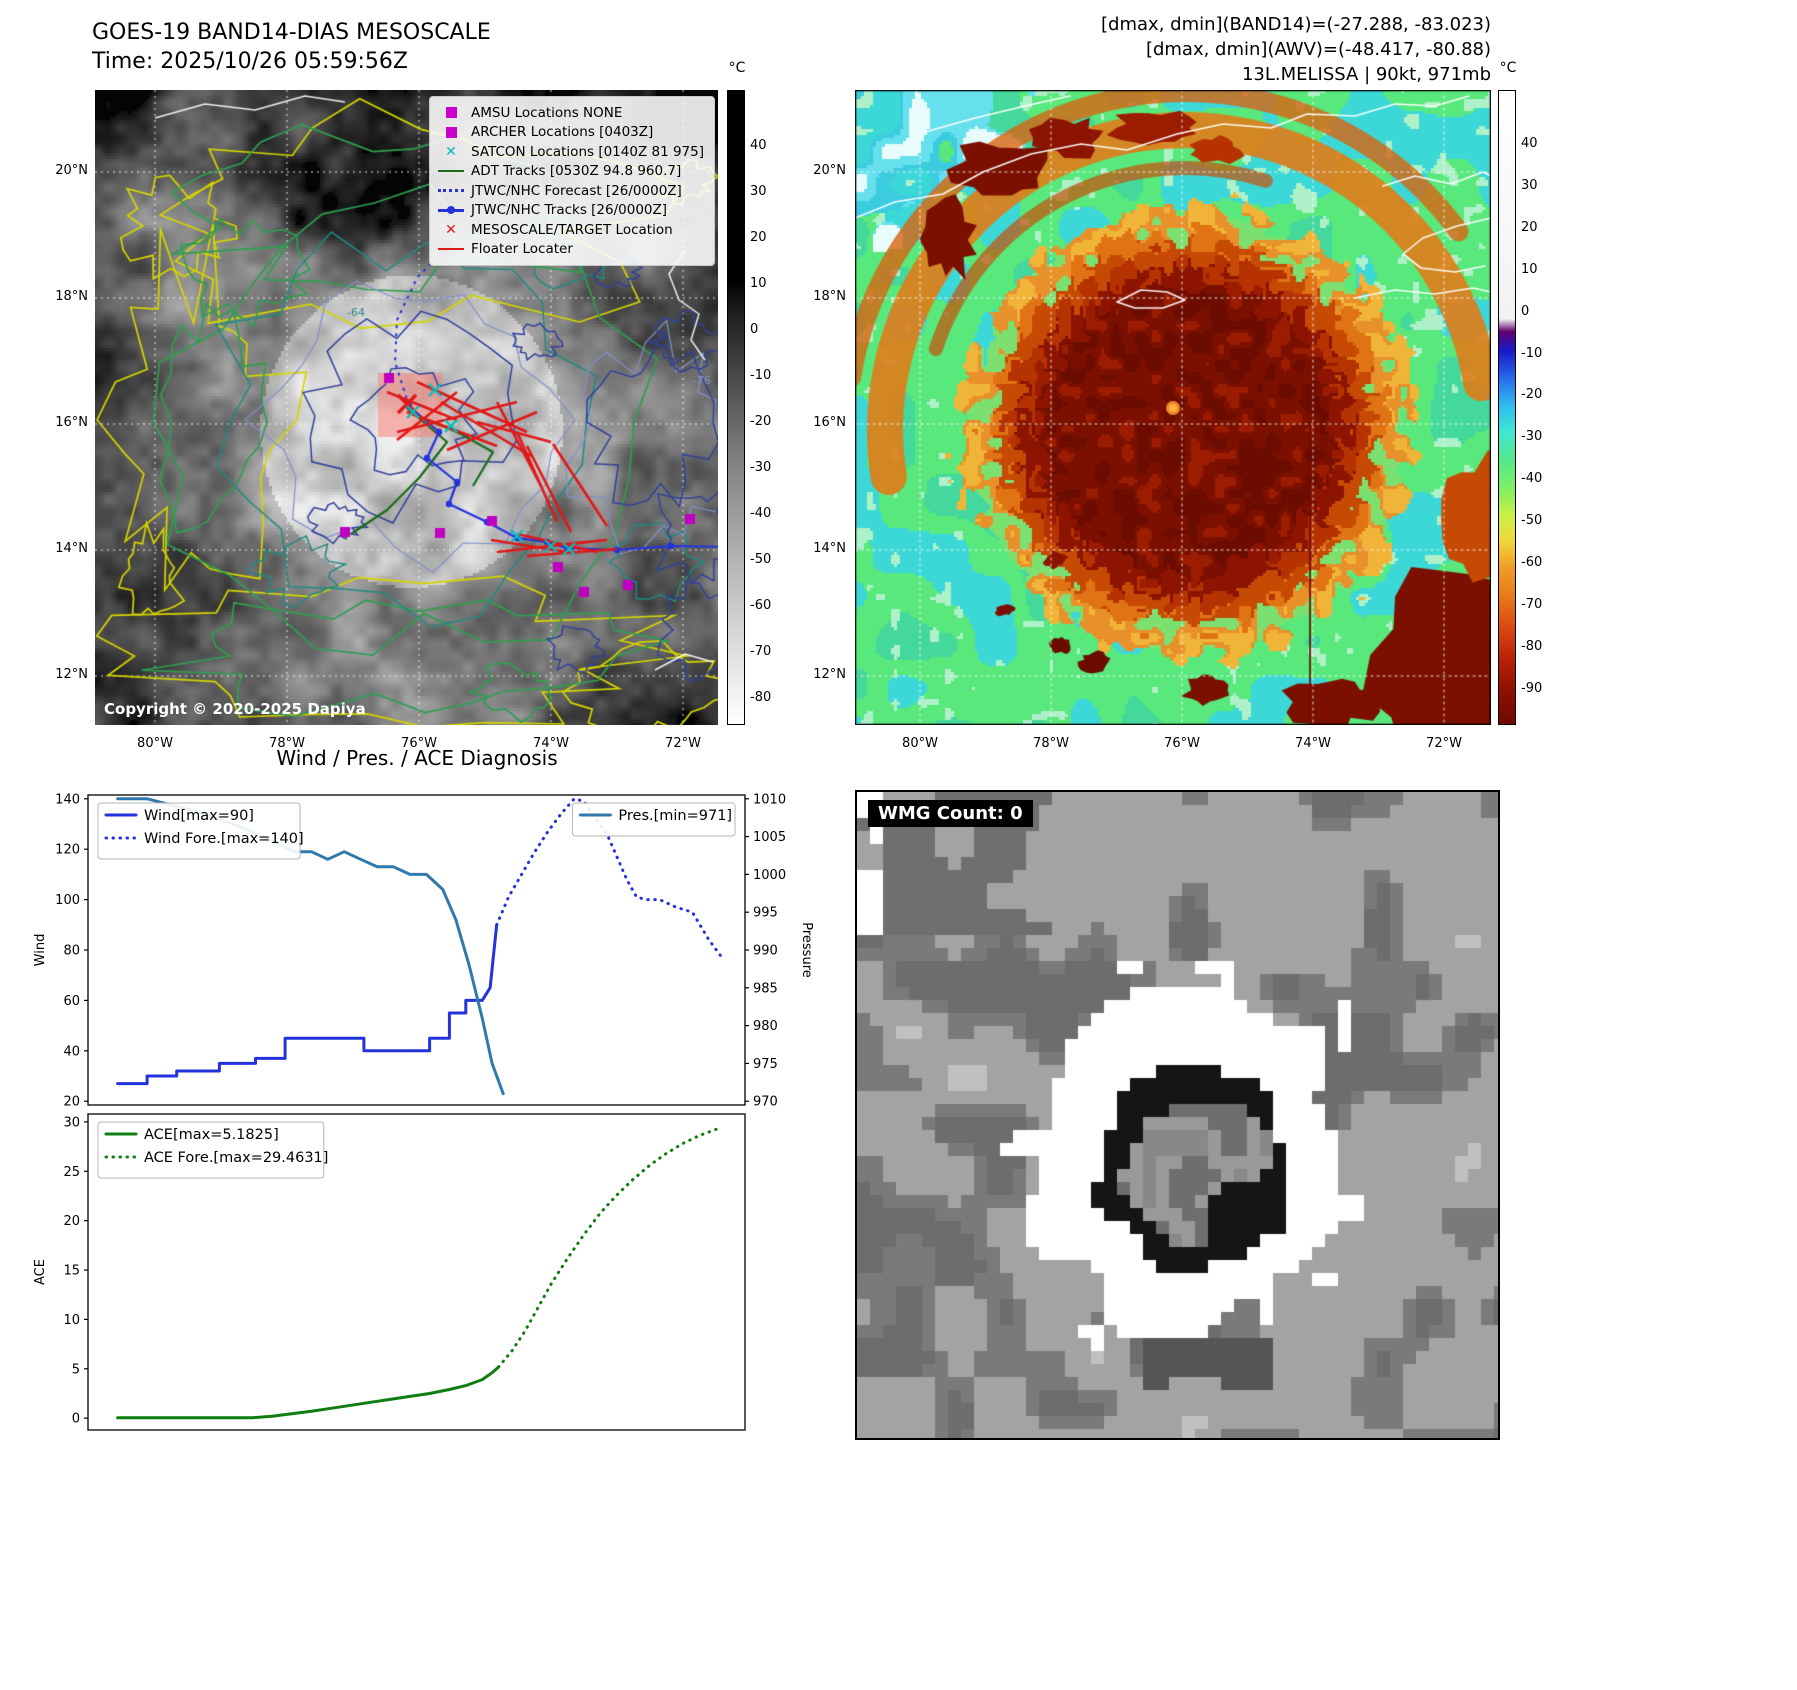 This screenshot has width=1797, height=1690. I want to click on x-red-icon: ✕, so click(451, 229).